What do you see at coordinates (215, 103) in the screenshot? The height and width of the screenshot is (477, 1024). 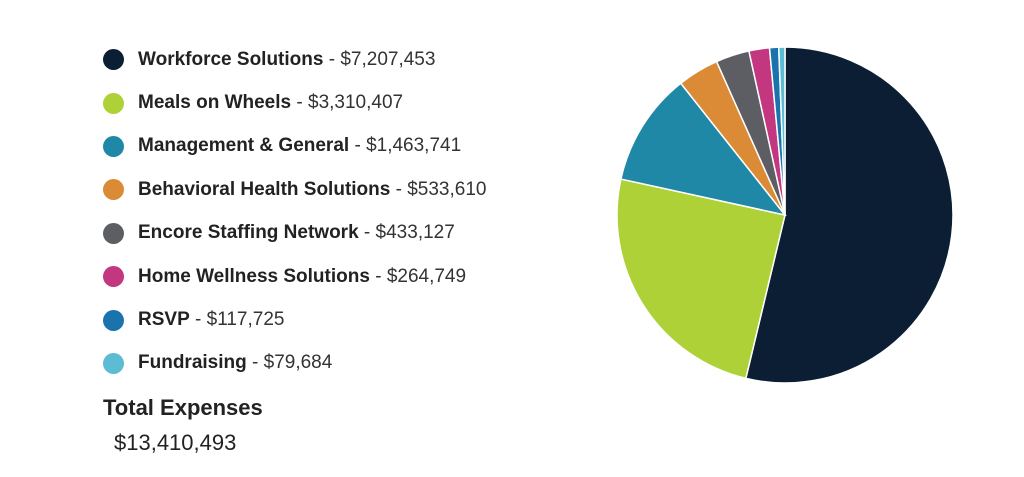 I see `legend-label: Meals on Wheels` at bounding box center [215, 103].